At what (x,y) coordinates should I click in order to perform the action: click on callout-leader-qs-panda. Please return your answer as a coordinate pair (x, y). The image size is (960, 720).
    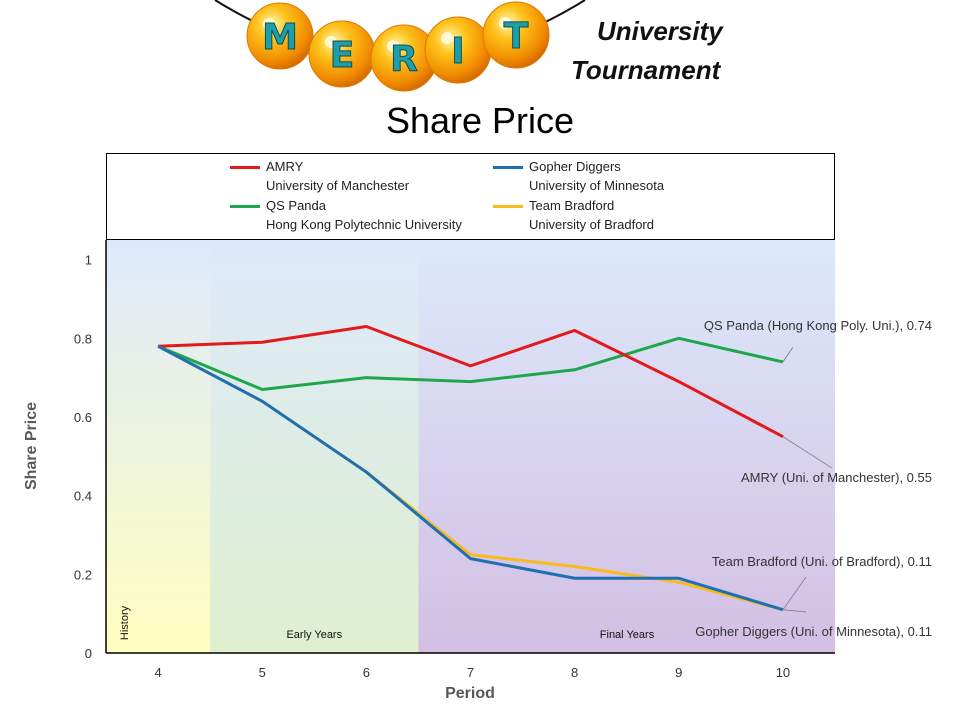
    Looking at the image, I should click on (788, 354).